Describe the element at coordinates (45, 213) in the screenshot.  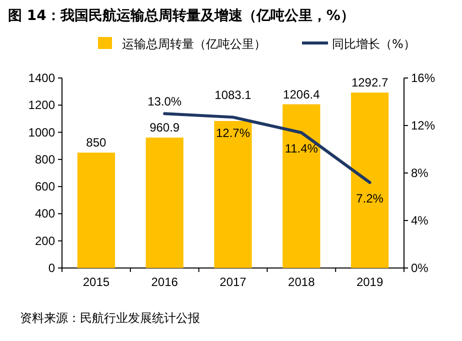
I see `y-tick-label: 400` at that location.